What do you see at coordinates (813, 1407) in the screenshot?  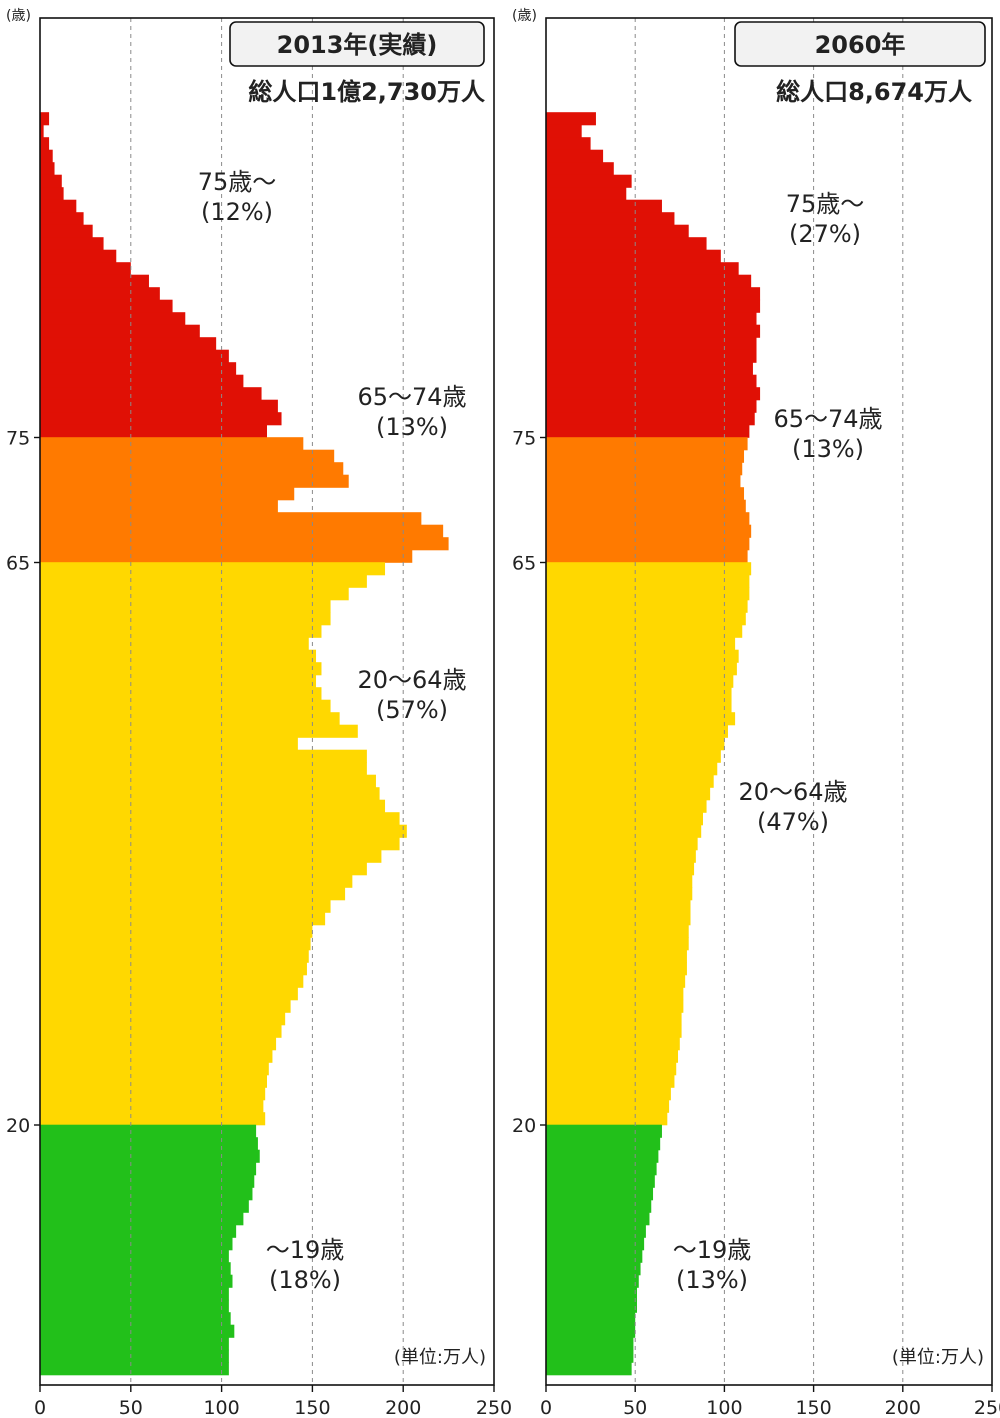 I see `x-tick-label-150: 150` at bounding box center [813, 1407].